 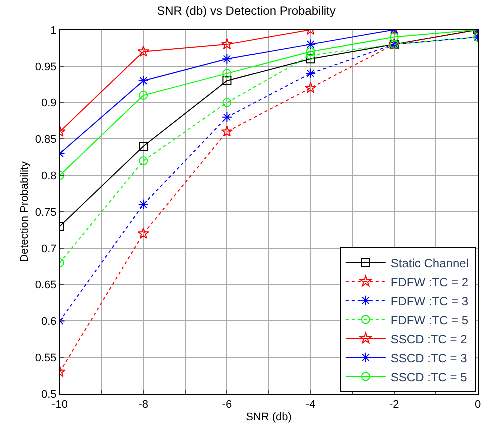 I want to click on chart-title: SNR (db) vs Detection Probability, so click(x=246, y=11).